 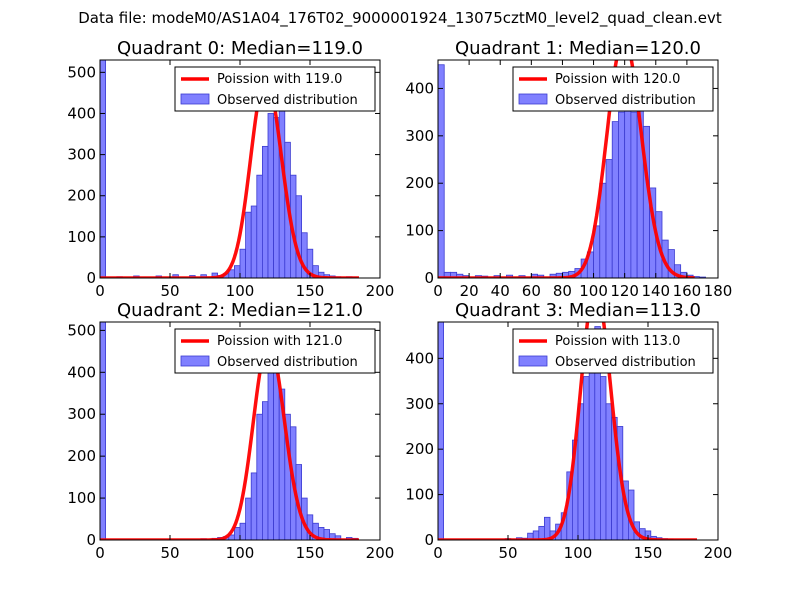 What do you see at coordinates (469, 291) in the screenshot?
I see `x-tick-label: 20` at bounding box center [469, 291].